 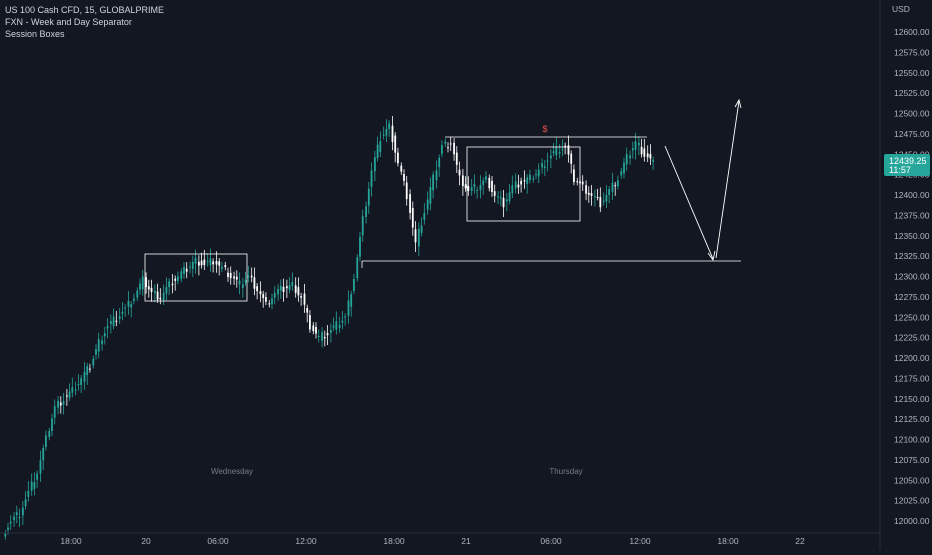 What do you see at coordinates (912, 480) in the screenshot?
I see `price-tick-label: 12050.00` at bounding box center [912, 480].